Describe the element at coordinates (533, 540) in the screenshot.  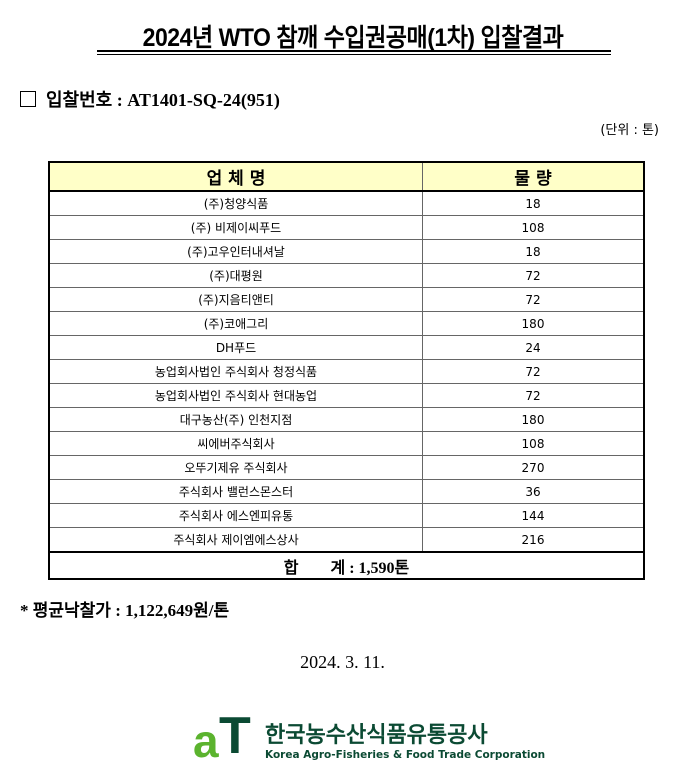
I see `quantity: 216` at that location.